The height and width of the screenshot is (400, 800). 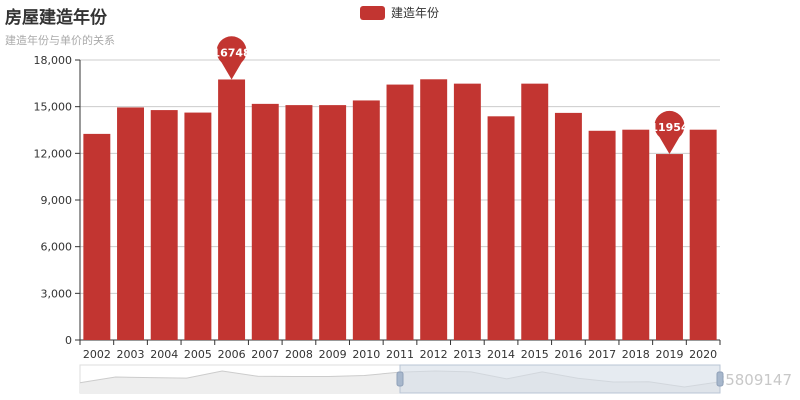 What do you see at coordinates (198, 226) in the screenshot?
I see `bar-2005` at bounding box center [198, 226].